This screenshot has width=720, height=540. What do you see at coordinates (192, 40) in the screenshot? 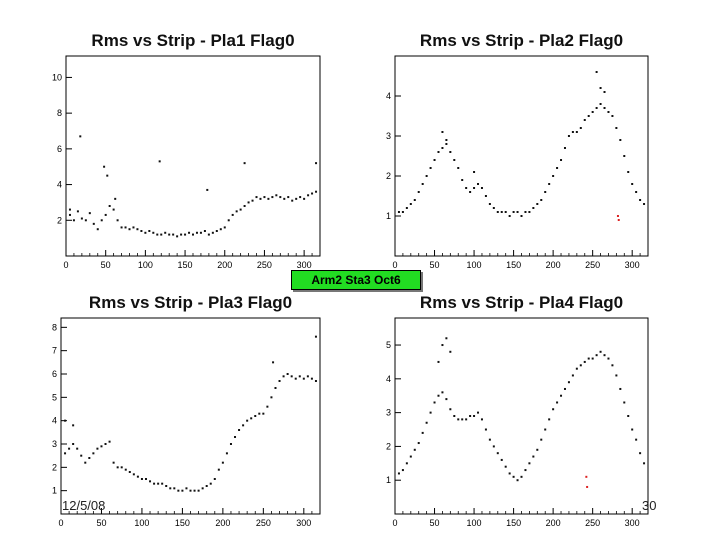
I see `chart-title: Rms vs Strip - Pla1 Flag0` at bounding box center [192, 40].